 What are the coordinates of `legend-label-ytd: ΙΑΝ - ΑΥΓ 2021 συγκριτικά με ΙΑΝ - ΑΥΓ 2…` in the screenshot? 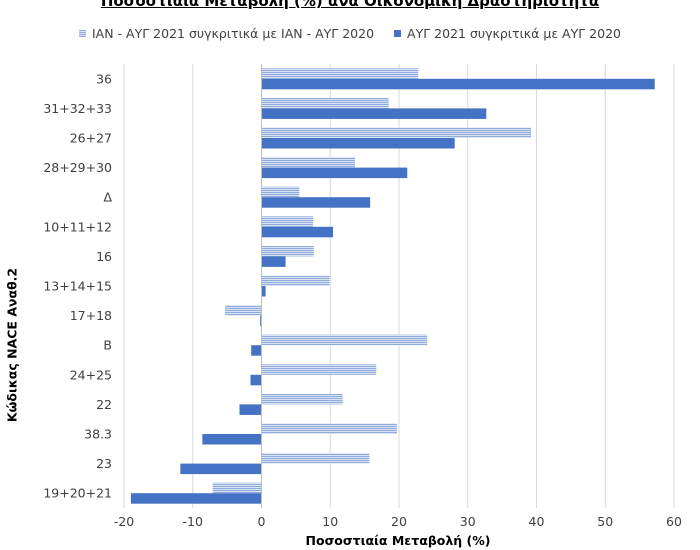 It's located at (233, 33).